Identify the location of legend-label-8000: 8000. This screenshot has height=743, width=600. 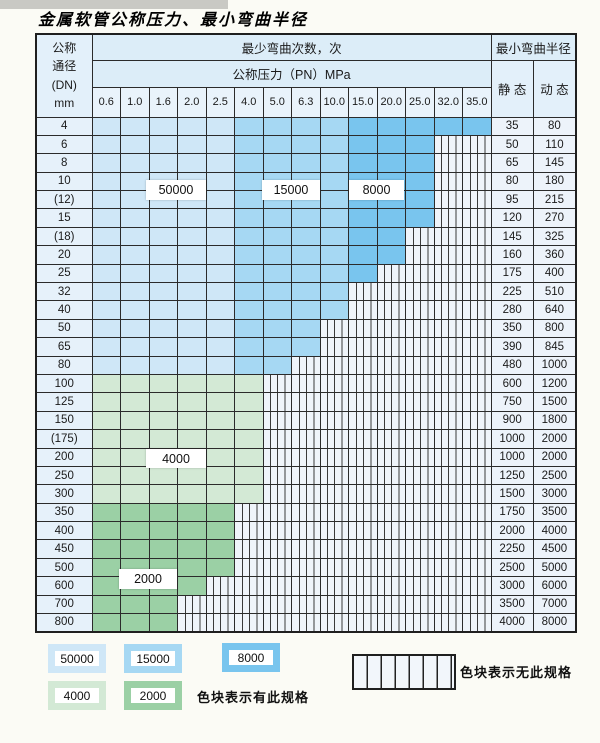
(251, 657).